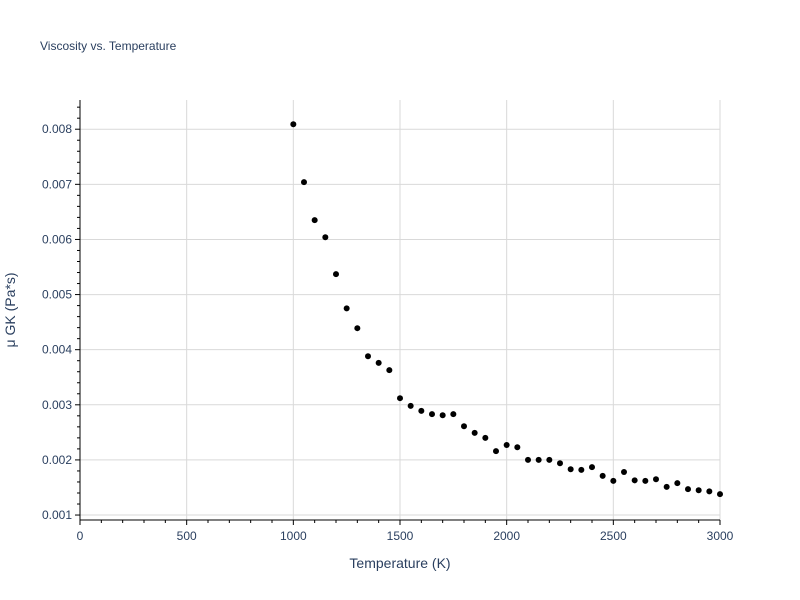 Image resolution: width=800 pixels, height=600 pixels. I want to click on y-tick-label: 0.006, so click(57, 239).